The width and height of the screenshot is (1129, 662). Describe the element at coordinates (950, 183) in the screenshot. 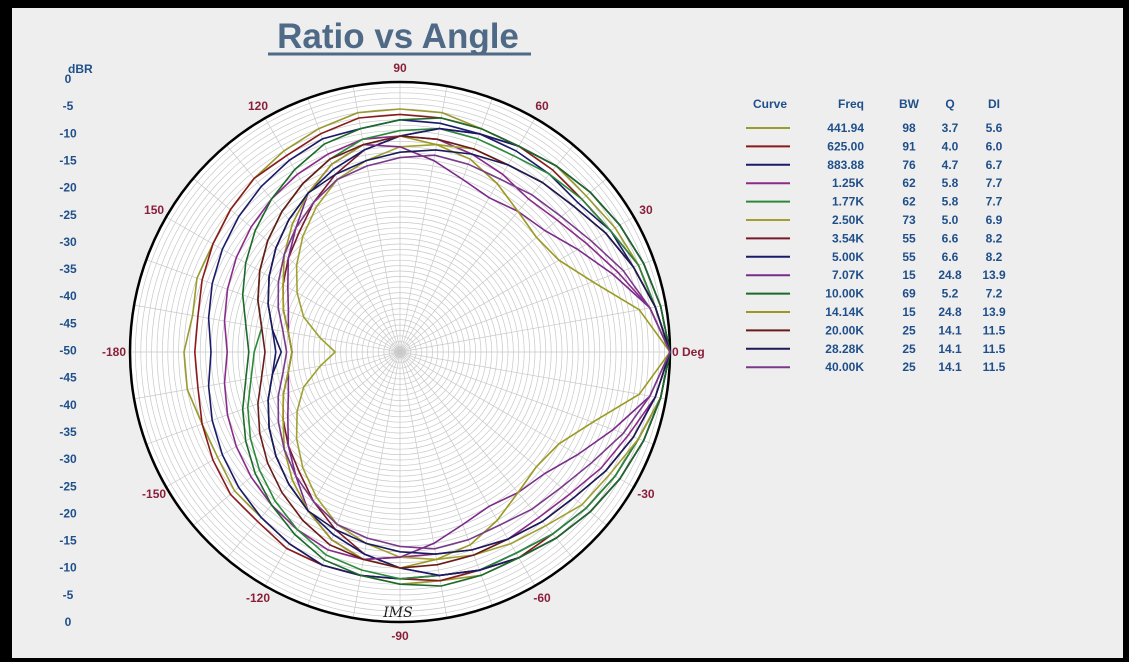

I see `legend-cell: 5.8` at that location.